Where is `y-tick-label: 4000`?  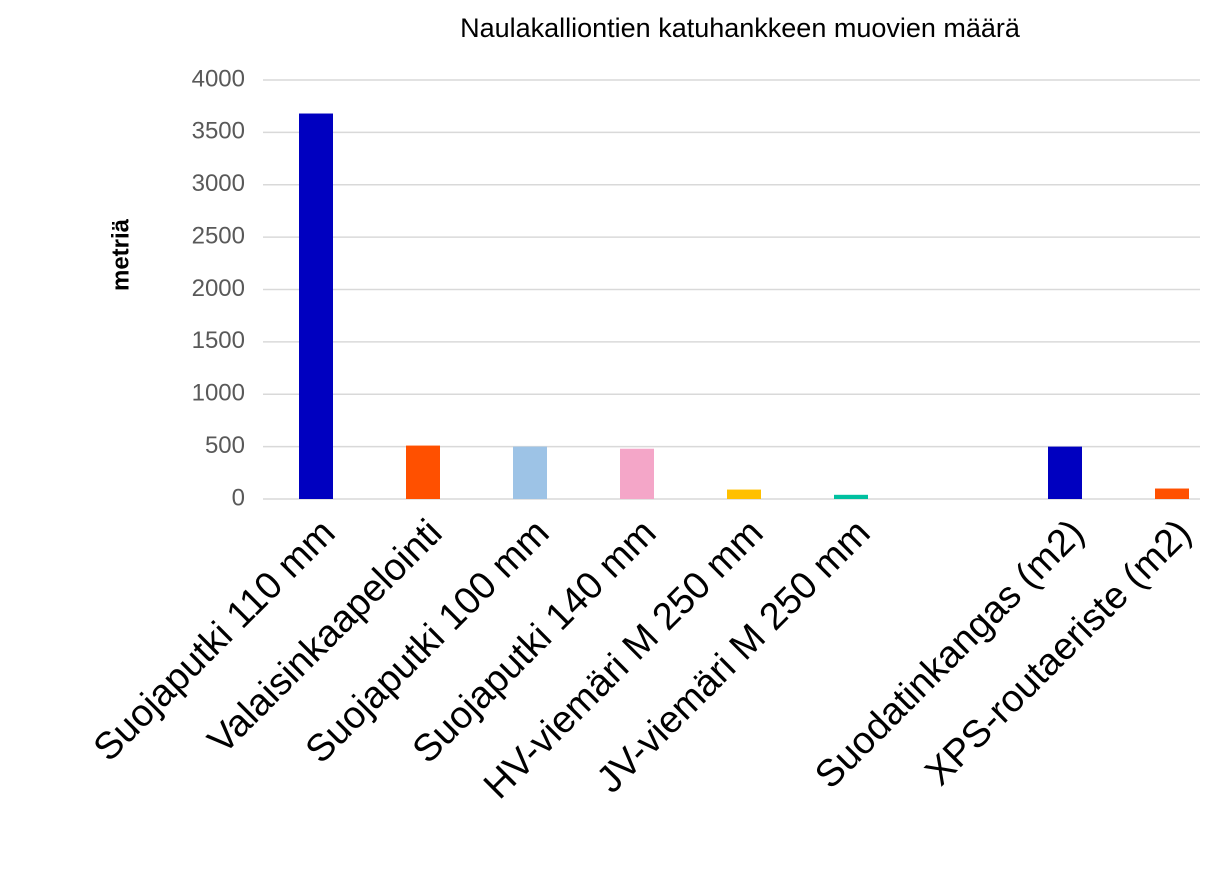
y-tick-label: 4000 is located at coordinates (218, 78).